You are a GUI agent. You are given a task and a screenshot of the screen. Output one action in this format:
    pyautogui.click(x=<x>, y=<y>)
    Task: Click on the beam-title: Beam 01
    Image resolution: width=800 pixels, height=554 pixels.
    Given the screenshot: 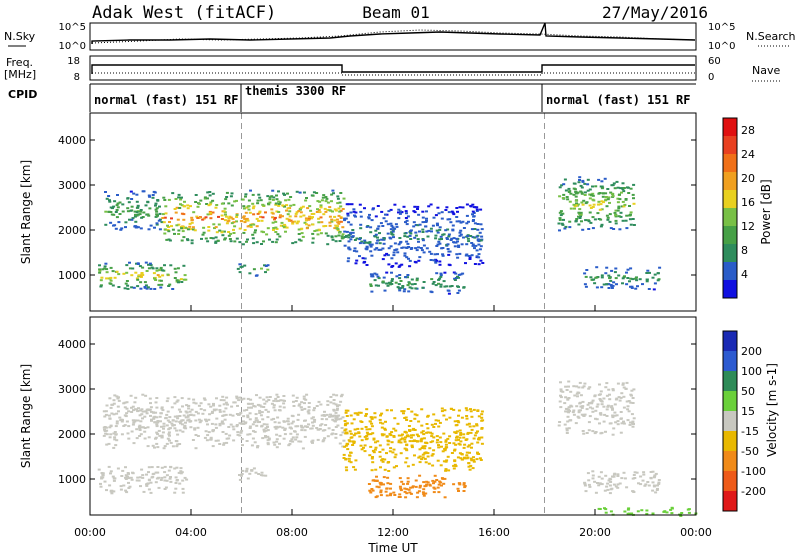 What is the action you would take?
    pyautogui.click(x=395, y=12)
    